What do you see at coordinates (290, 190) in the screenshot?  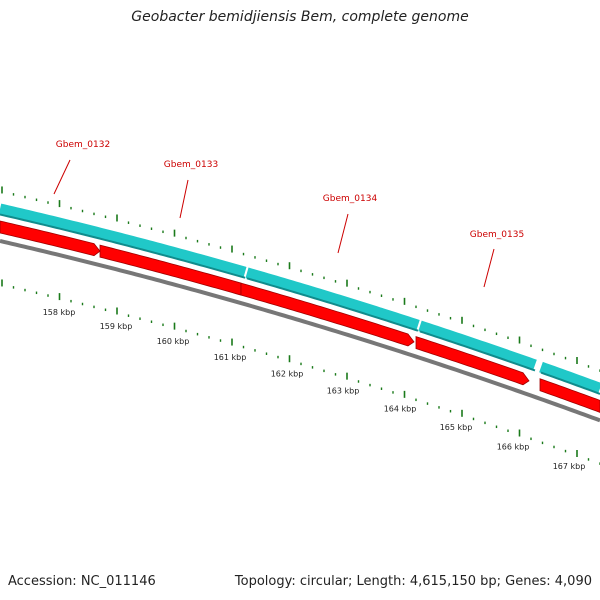 I see `gene-labels: Gbem_0132 Gbem_0133 Gbem_0134 Gbem_0135` at bounding box center [290, 190].